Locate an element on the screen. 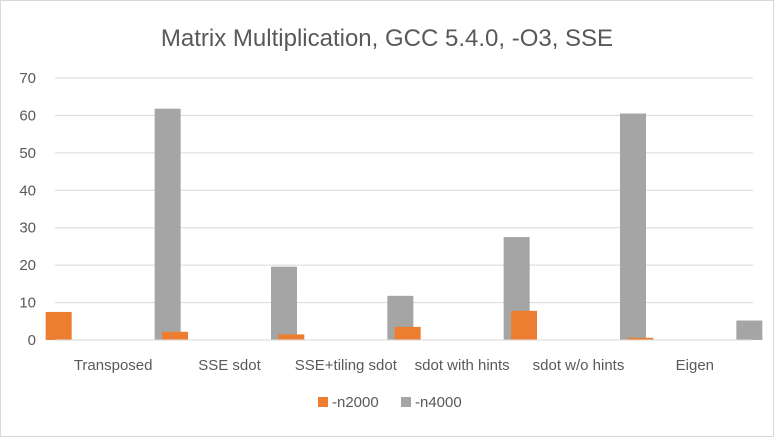 The height and width of the screenshot is (437, 774). y-tick-label: 50 is located at coordinates (27, 153).